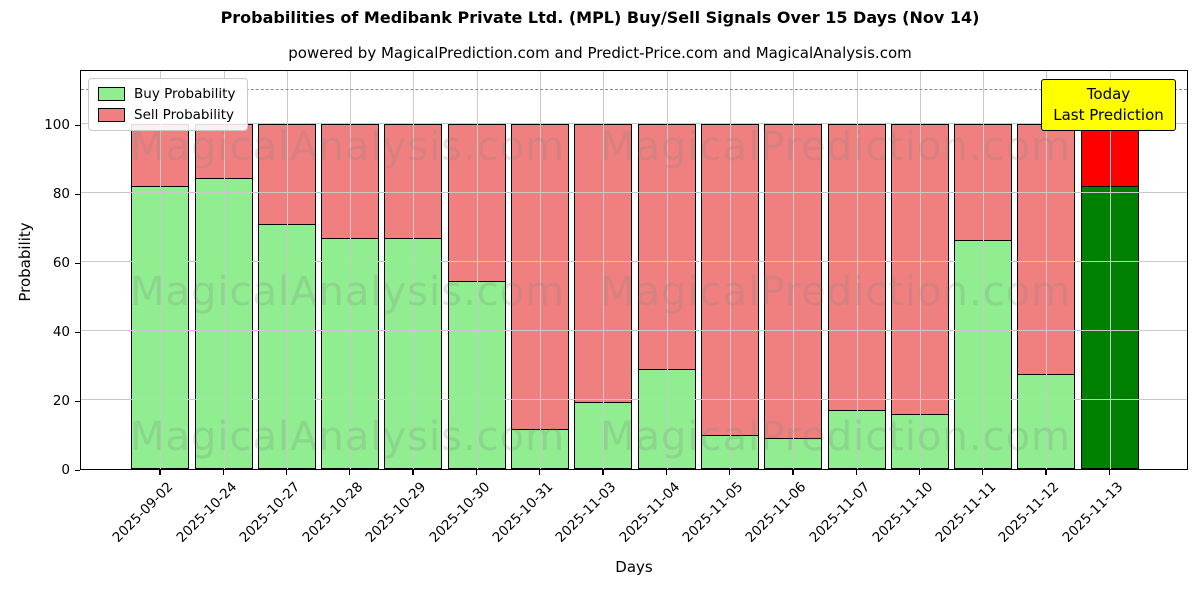 The height and width of the screenshot is (600, 1200). What do you see at coordinates (1108, 115) in the screenshot?
I see `today-annotation-line2: Last Prediction` at bounding box center [1108, 115].